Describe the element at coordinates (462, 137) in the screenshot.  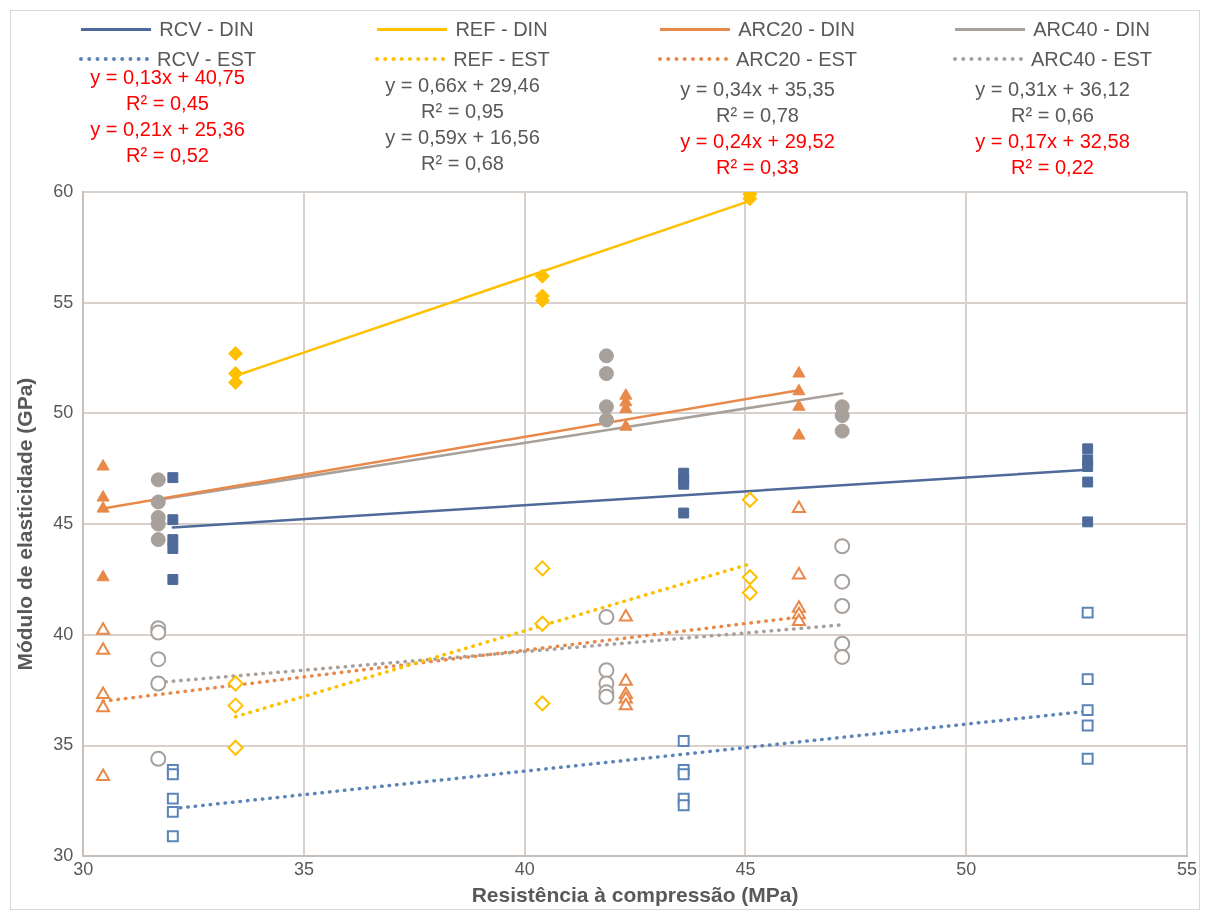
I see `text: y = 0,59x + 16,56` at that location.